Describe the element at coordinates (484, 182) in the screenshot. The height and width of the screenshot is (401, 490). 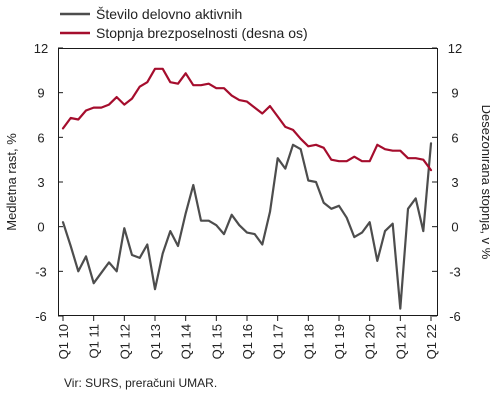
I see `right-axis-title: Desezonirana stopnja, v %` at that location.